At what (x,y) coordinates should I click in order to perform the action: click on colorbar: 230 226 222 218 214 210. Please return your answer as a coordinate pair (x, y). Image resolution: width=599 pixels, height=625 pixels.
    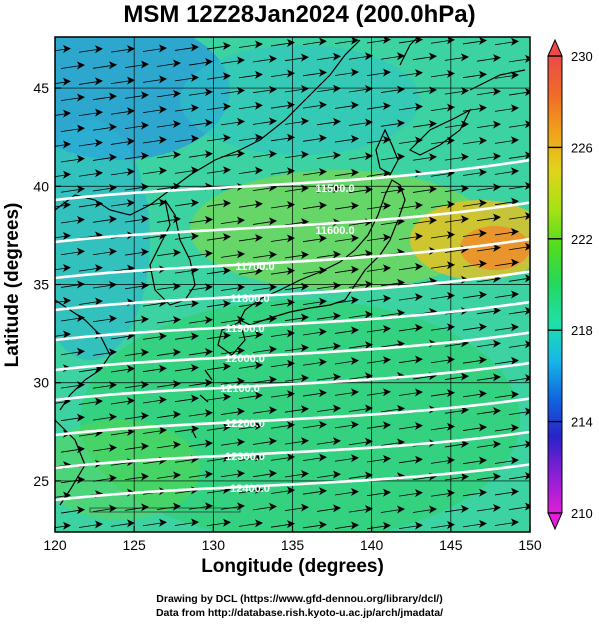
    Looking at the image, I should click on (570, 284).